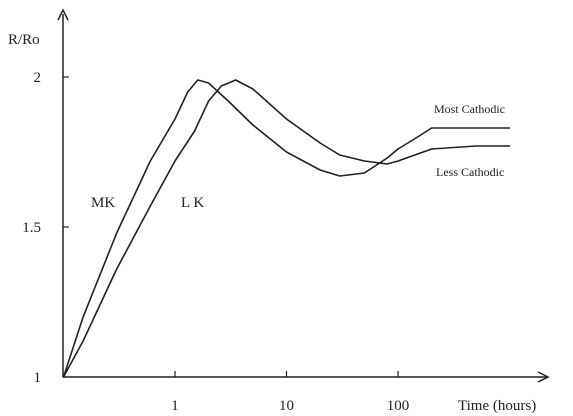 This screenshot has height=416, width=573. What do you see at coordinates (31, 228) in the screenshot?
I see `y-tick-label: 1.5` at bounding box center [31, 228].